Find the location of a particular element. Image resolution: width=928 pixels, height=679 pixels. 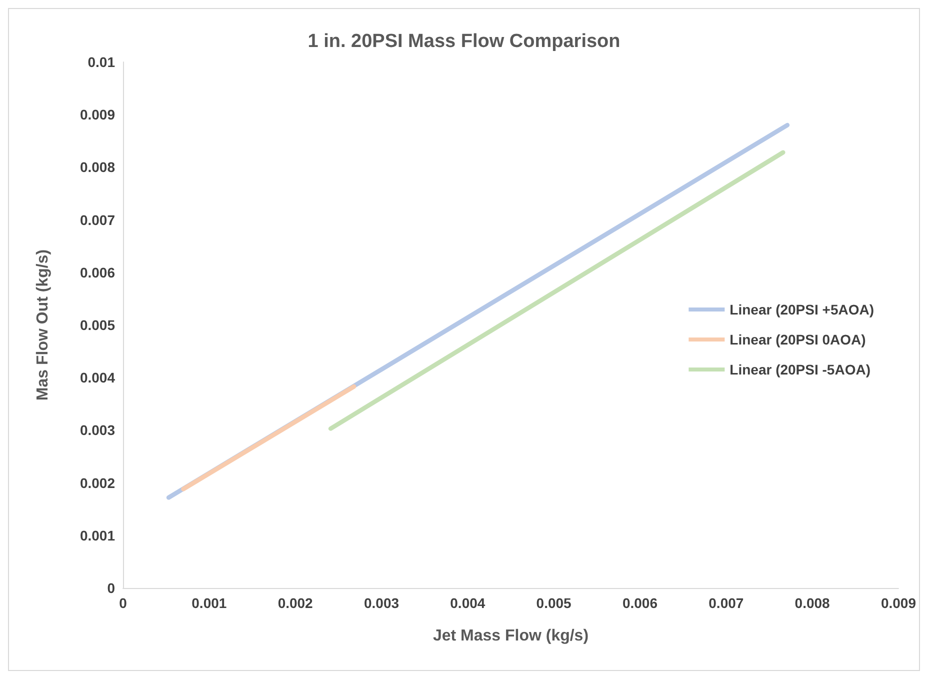

y-tick-label: 0.005 is located at coordinates (98, 325).